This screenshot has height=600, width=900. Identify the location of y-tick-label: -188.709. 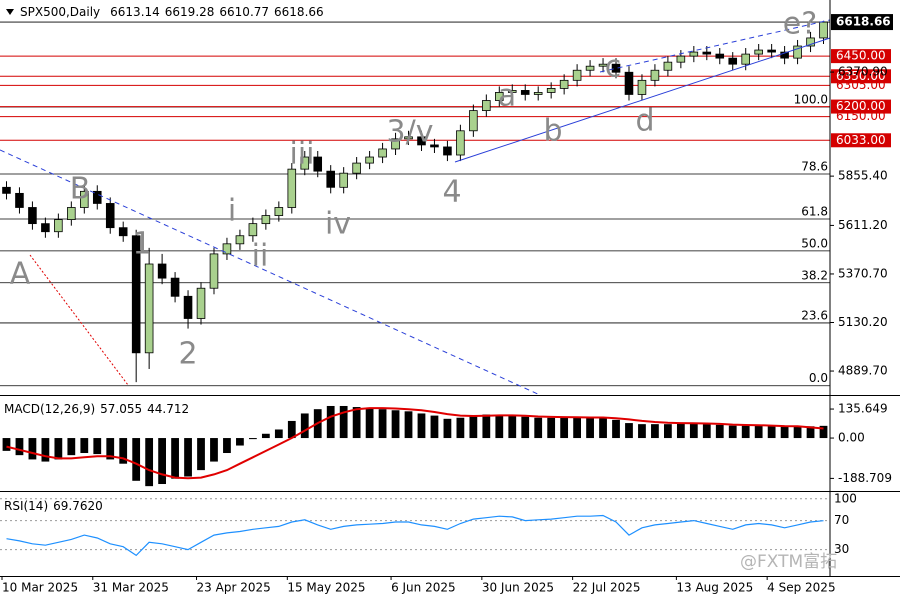
(865, 478).